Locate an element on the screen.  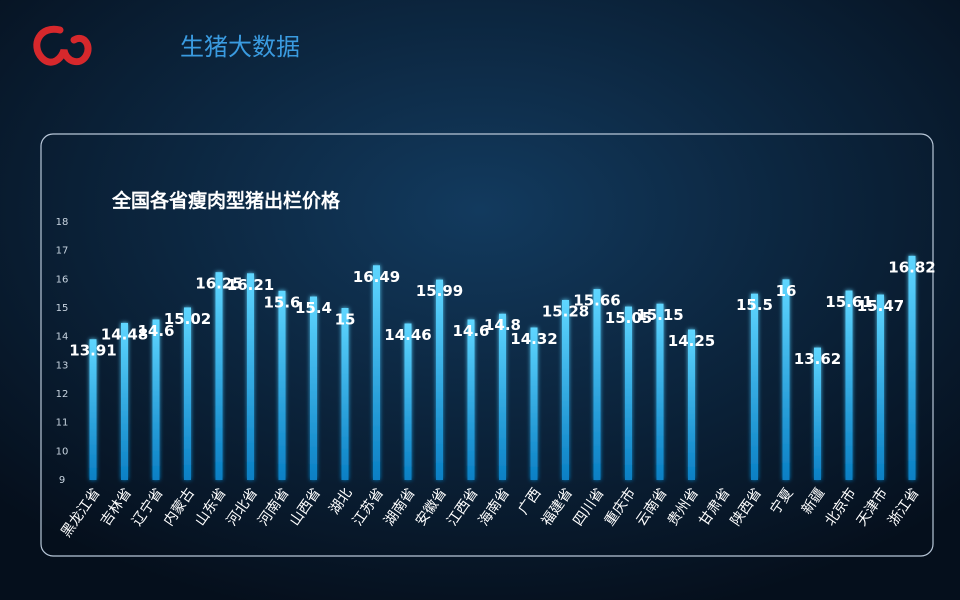
value-label: 15.05 is located at coordinates (628, 318).